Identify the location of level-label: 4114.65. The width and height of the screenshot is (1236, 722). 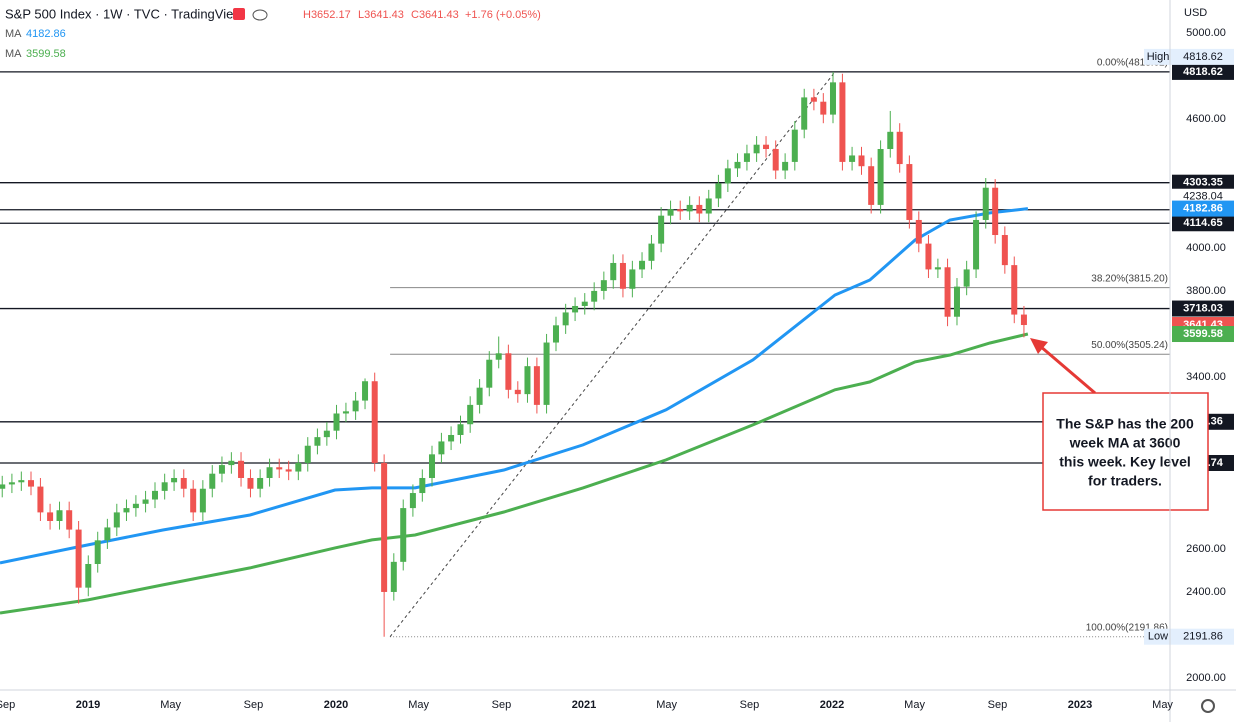
(1202, 223).